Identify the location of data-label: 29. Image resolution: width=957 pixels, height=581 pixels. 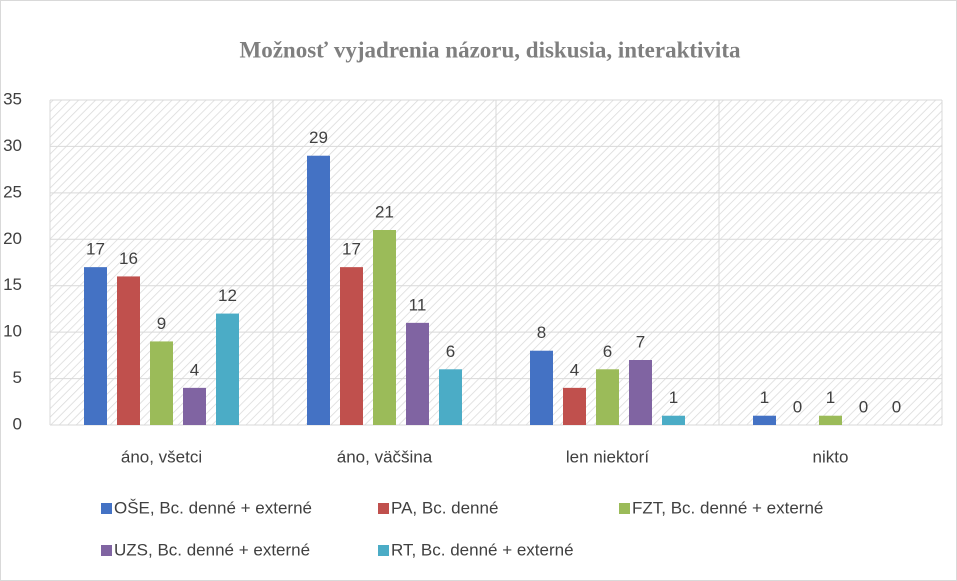
(318, 137).